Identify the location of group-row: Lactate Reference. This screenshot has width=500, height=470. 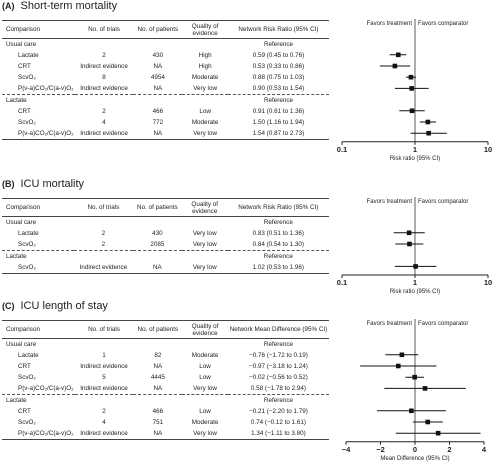
(165, 100).